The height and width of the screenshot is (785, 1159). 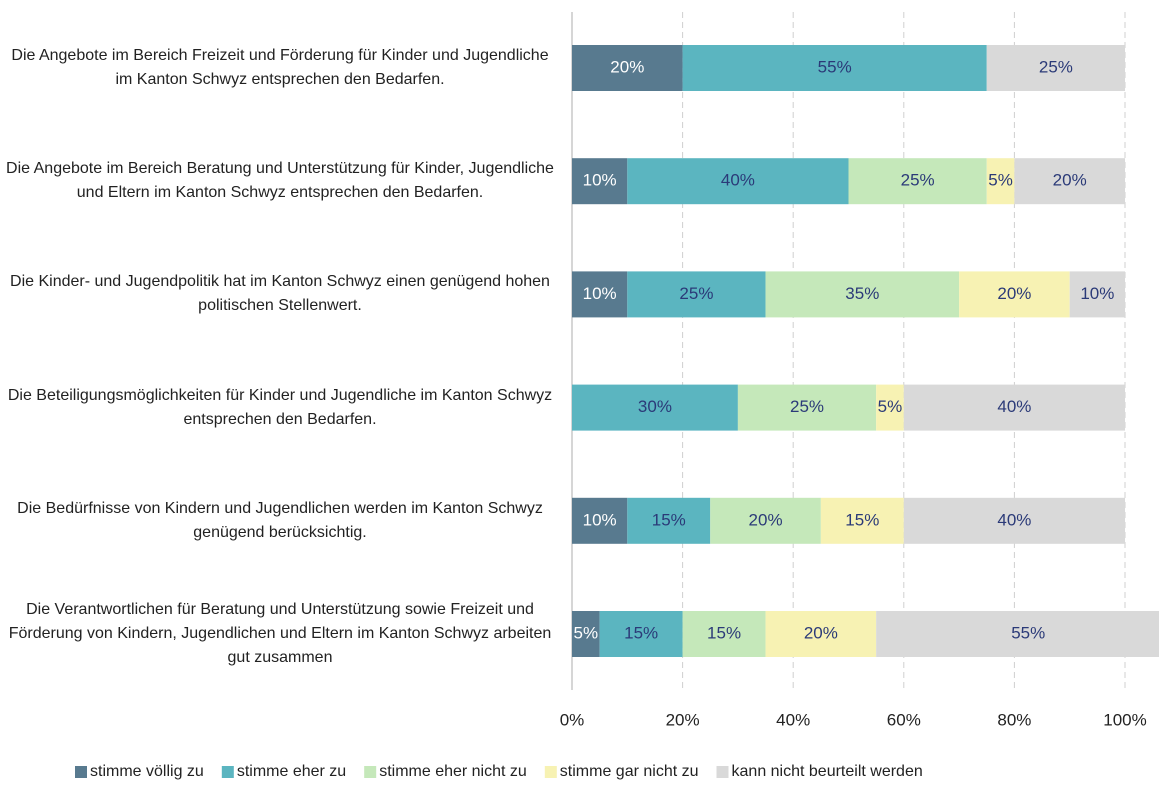 What do you see at coordinates (1014, 719) in the screenshot?
I see `x-tick-label: 80%` at bounding box center [1014, 719].